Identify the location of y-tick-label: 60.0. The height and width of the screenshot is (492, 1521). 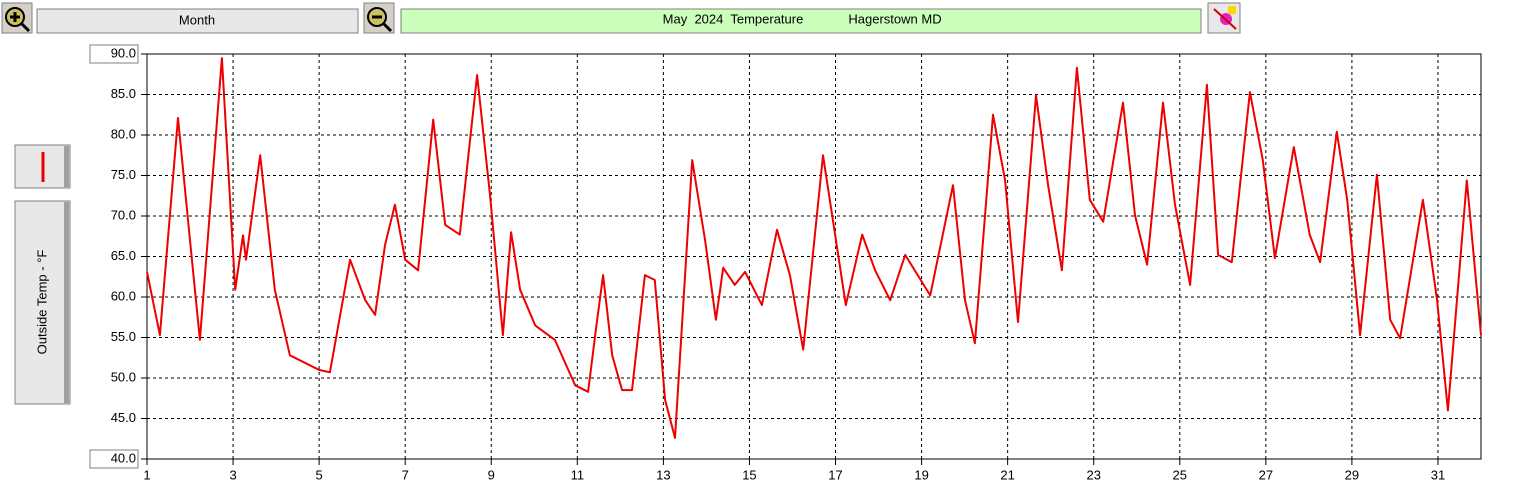
(123, 295).